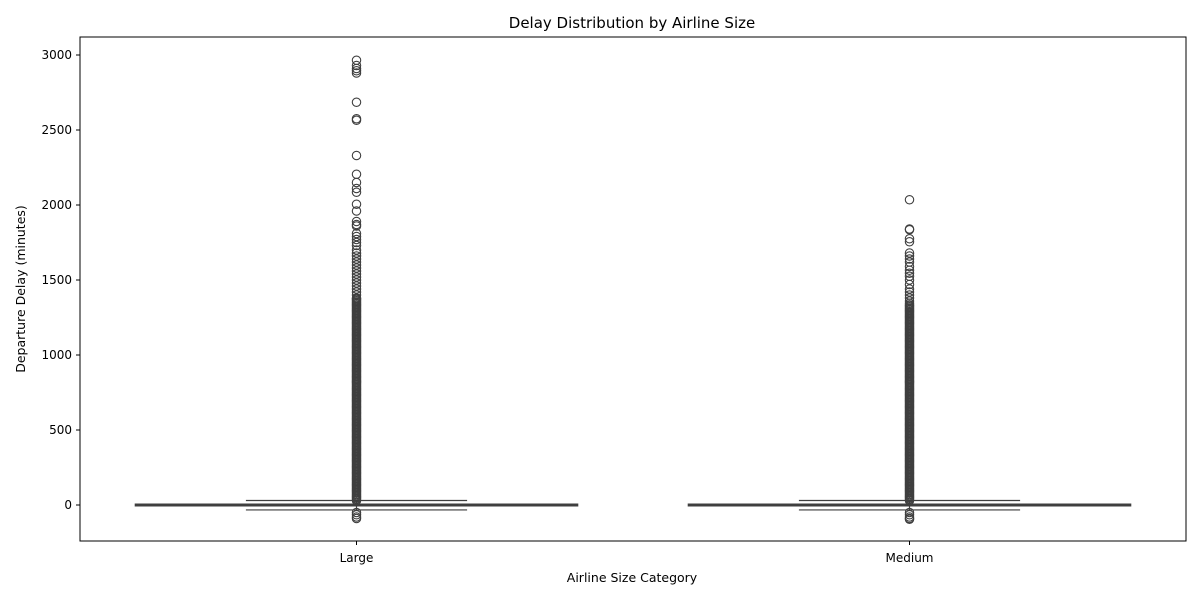 The image size is (1200, 600). Describe the element at coordinates (357, 558) in the screenshot. I see `x-tick-label: Large` at that location.